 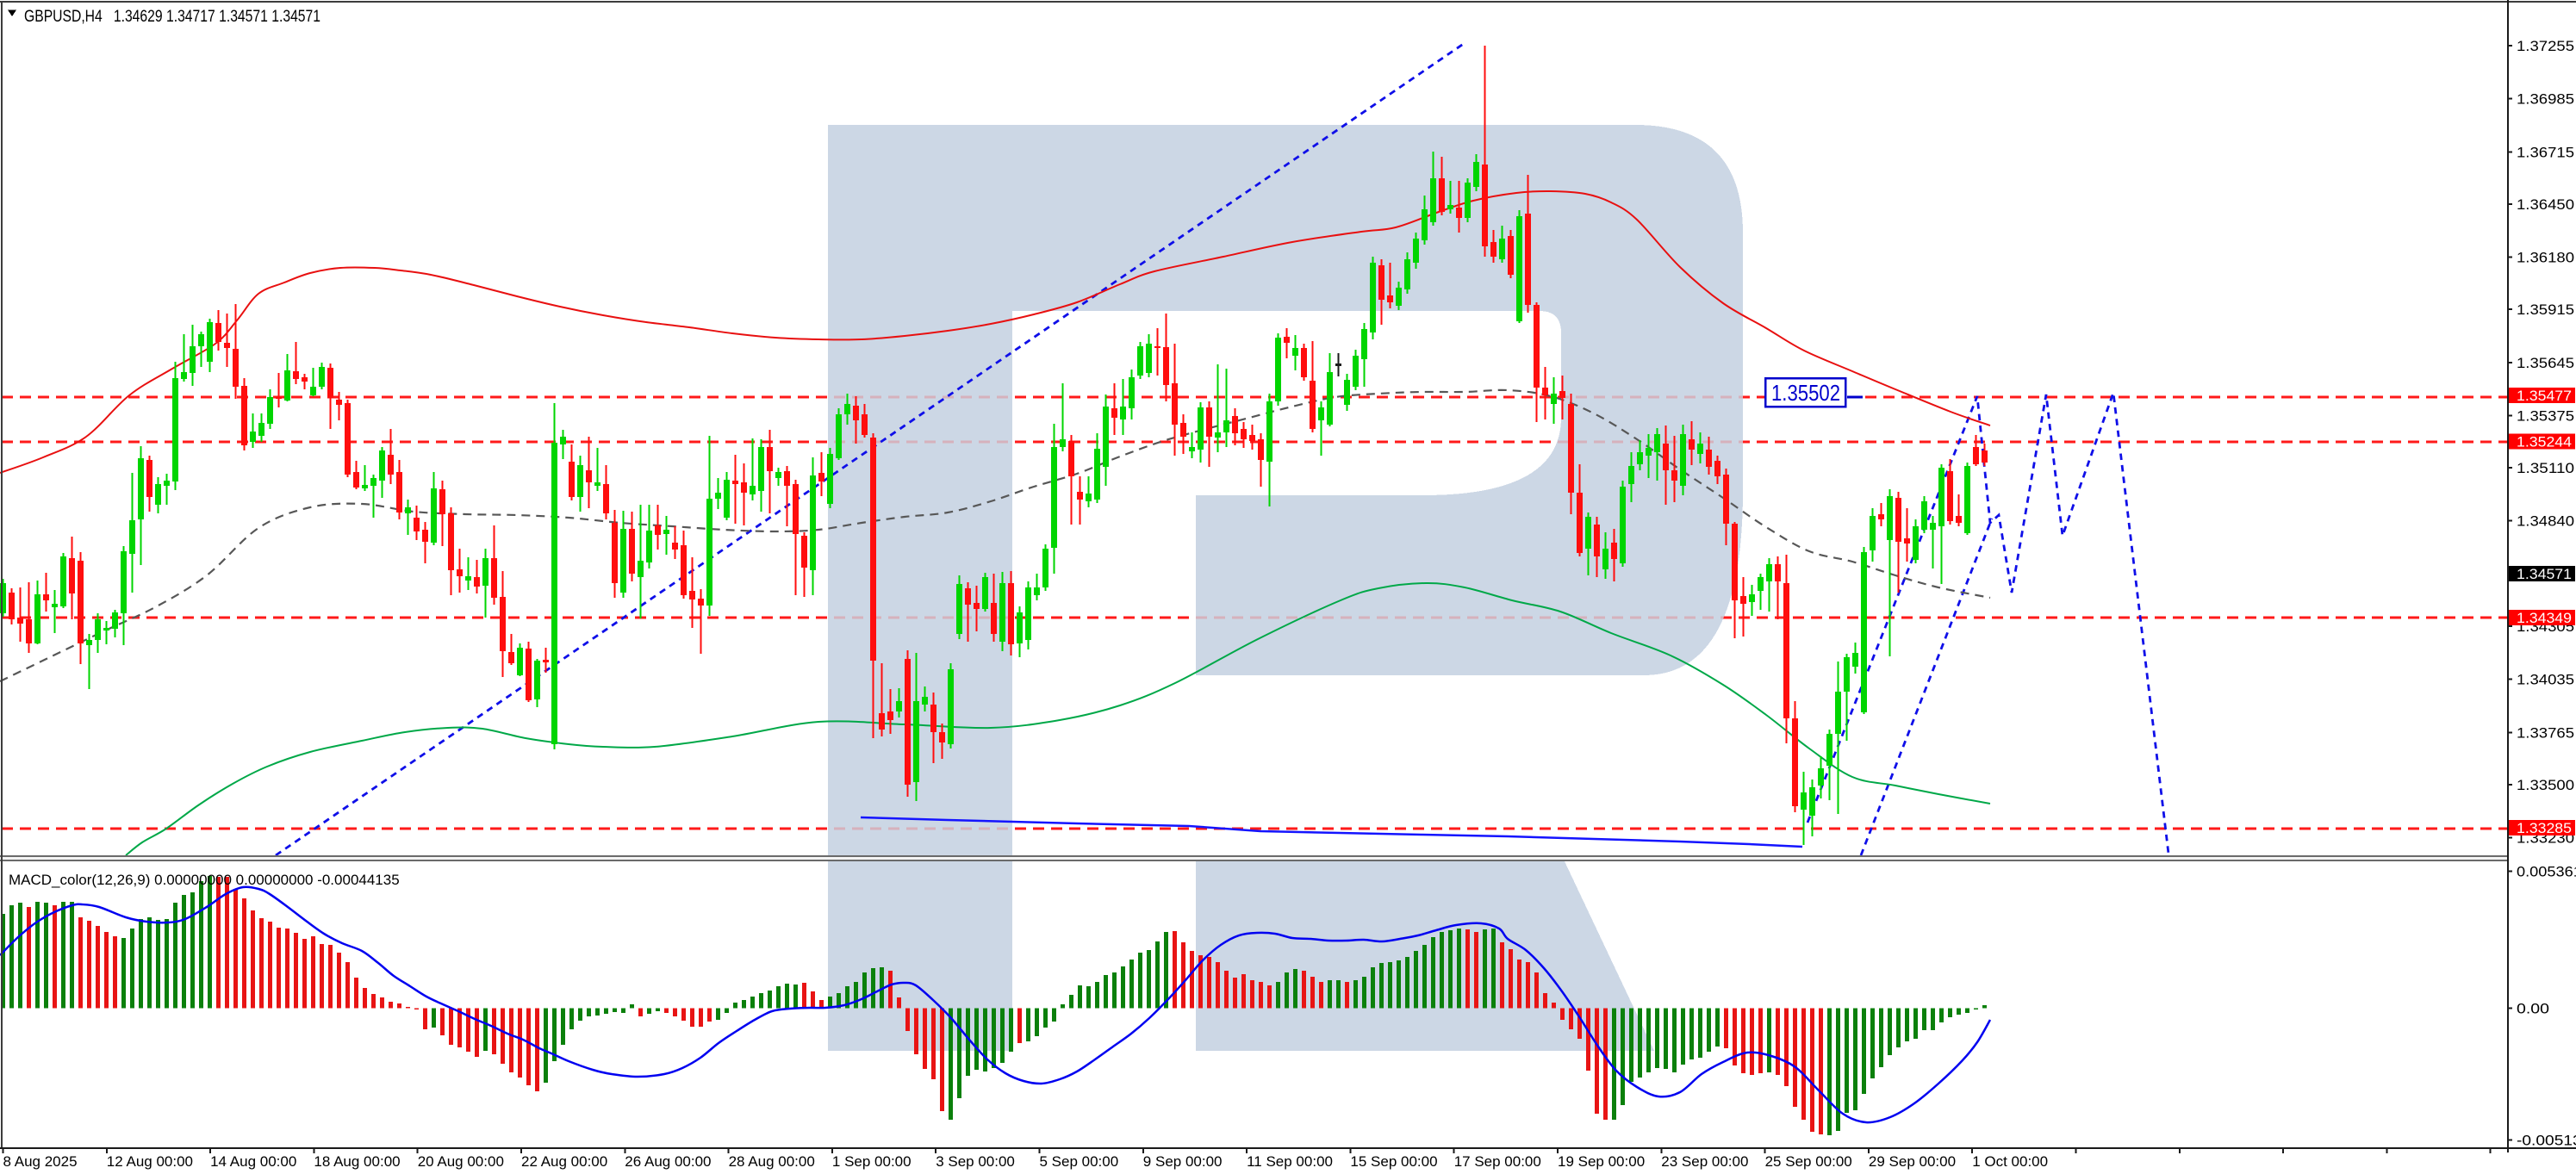 What do you see at coordinates (2546, 680) in the screenshot?
I see `svg-text: 1.34035` at bounding box center [2546, 680].